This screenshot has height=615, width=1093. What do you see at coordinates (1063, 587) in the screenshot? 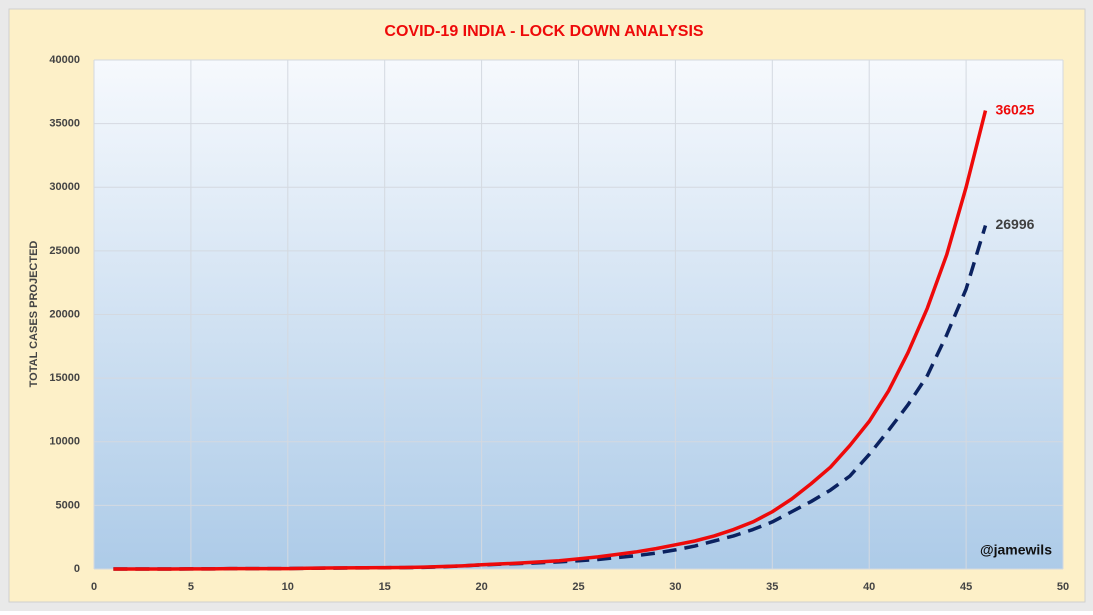
I see `x-tick-label: 50` at bounding box center [1063, 587].